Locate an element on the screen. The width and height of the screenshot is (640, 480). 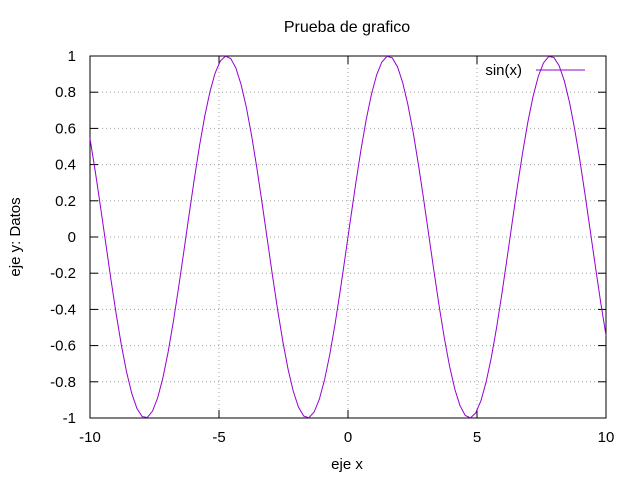
chart-title: Prueba de grafico is located at coordinates (347, 27).